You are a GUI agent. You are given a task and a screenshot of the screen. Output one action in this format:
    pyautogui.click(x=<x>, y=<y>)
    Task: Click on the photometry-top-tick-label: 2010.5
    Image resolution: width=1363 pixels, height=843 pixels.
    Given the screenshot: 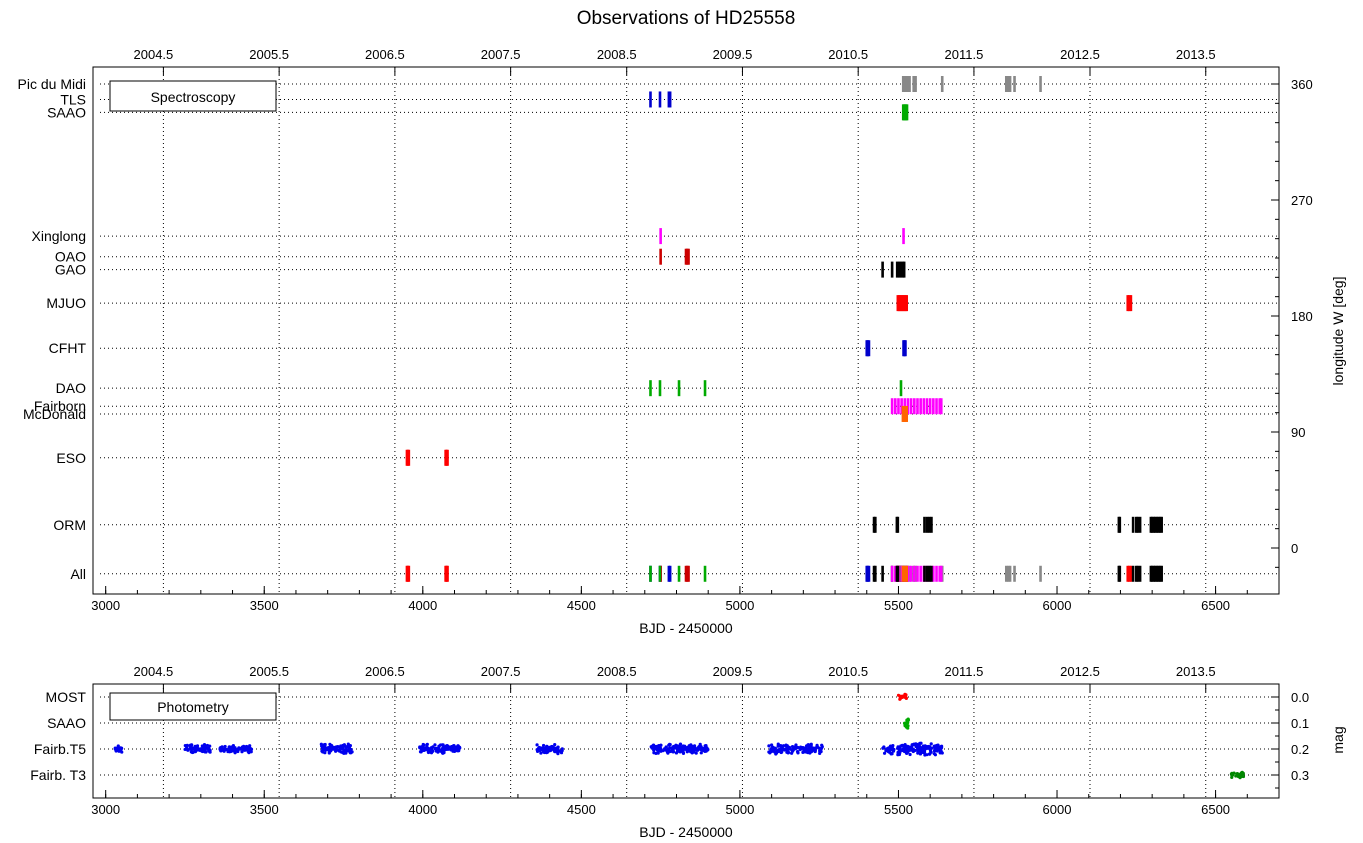 What is the action you would take?
    pyautogui.click(x=848, y=671)
    